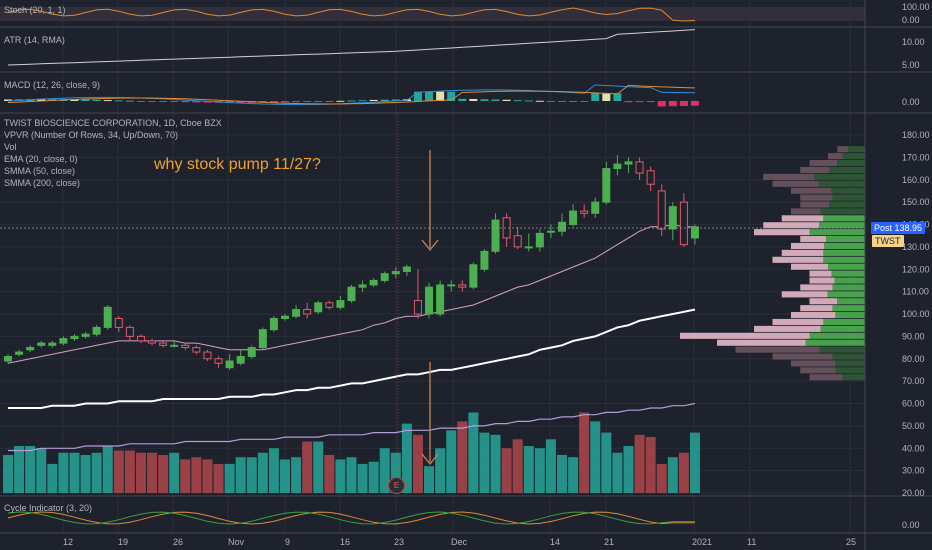 The width and height of the screenshot is (932, 550). I want to click on time-label: 19, so click(123, 542).